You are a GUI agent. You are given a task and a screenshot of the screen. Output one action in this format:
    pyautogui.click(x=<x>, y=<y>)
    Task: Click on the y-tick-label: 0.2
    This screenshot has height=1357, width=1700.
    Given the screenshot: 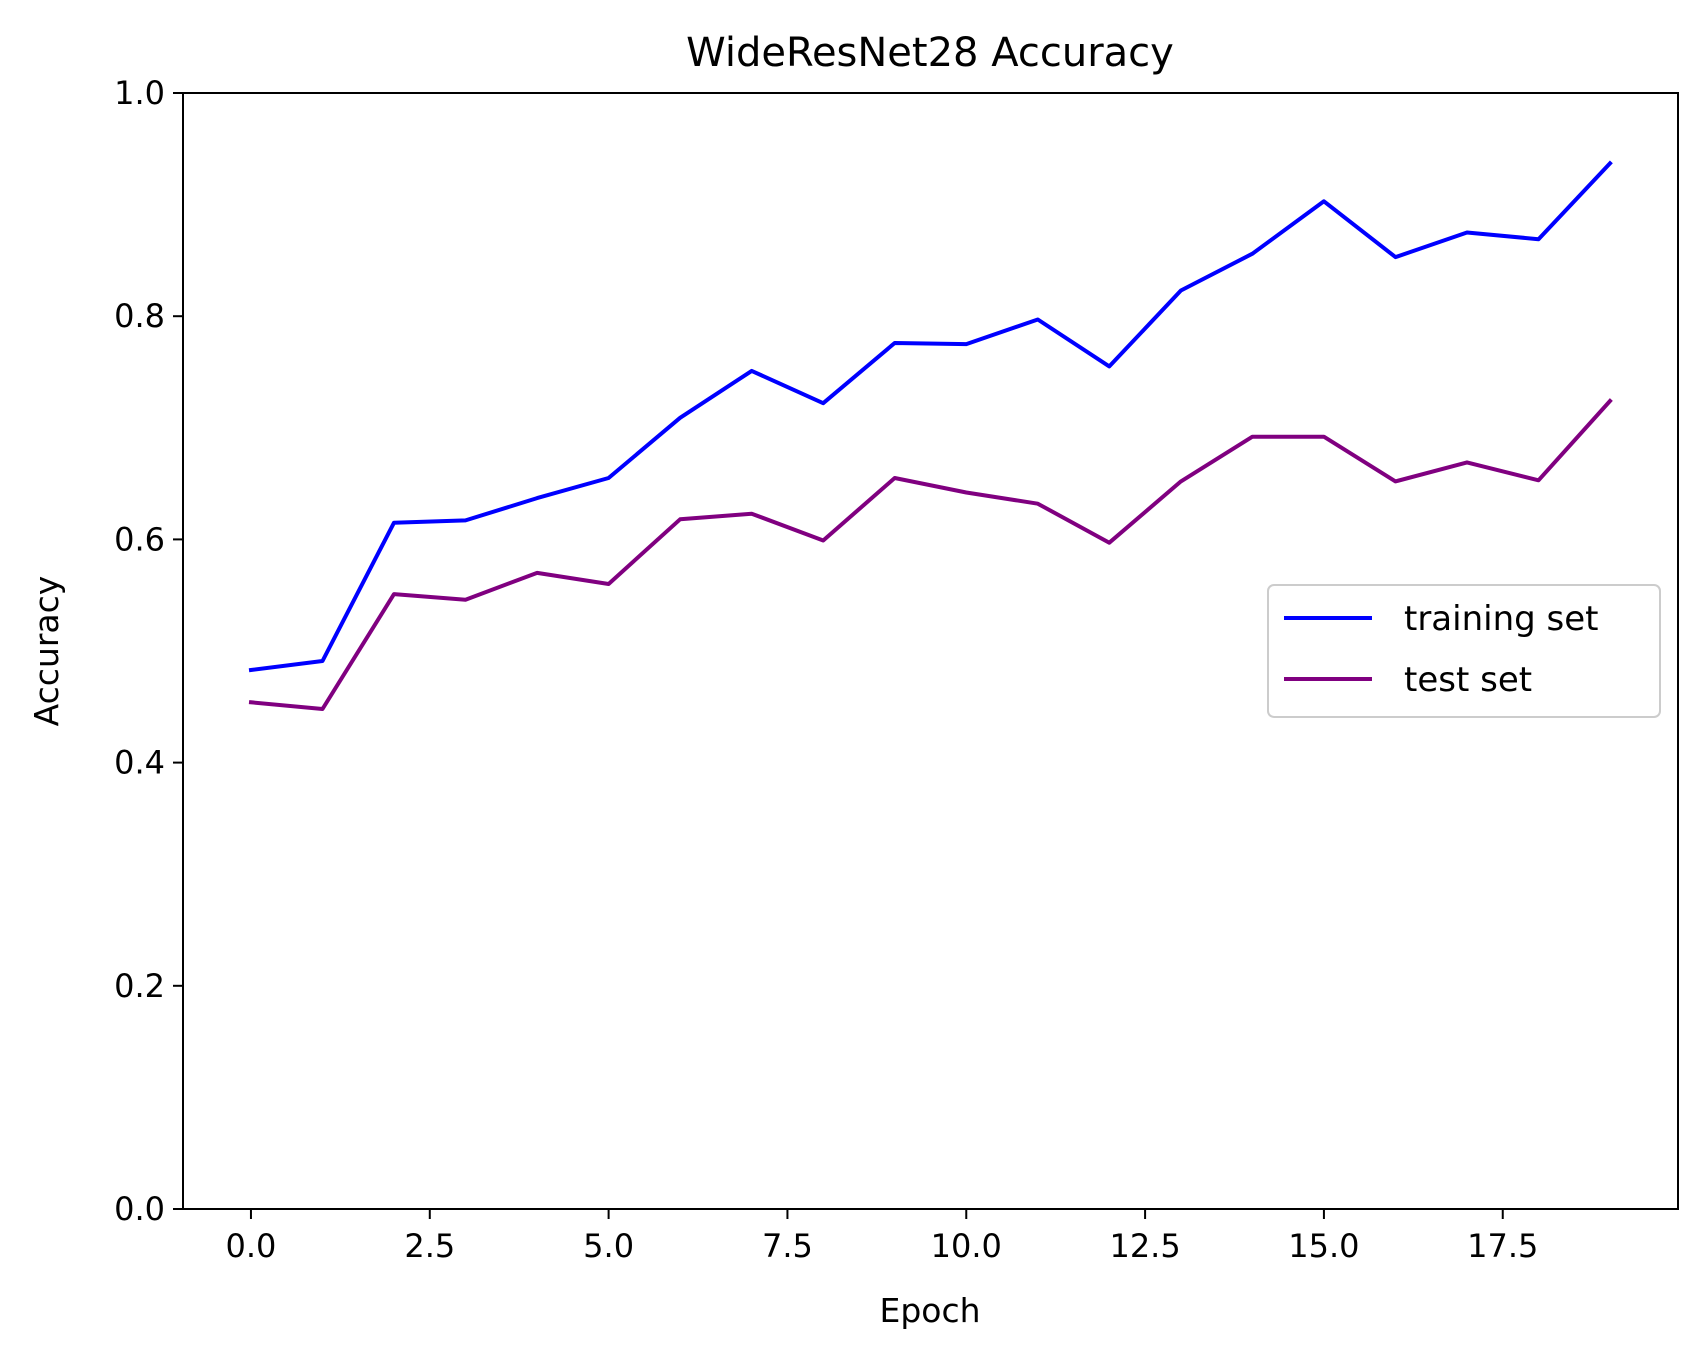 What is the action you would take?
    pyautogui.click(x=139, y=986)
    